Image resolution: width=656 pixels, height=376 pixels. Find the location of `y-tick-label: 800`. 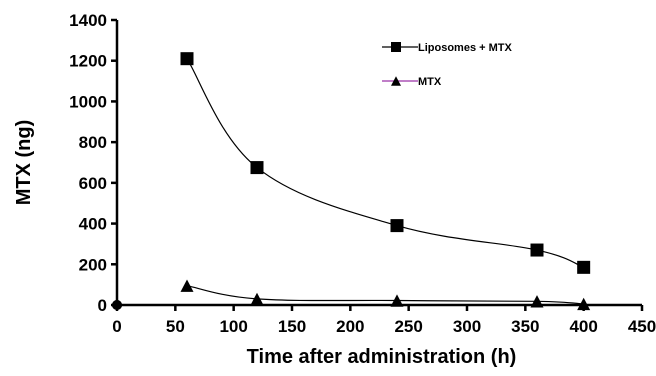

y-tick-label: 800 is located at coordinates (93, 142).